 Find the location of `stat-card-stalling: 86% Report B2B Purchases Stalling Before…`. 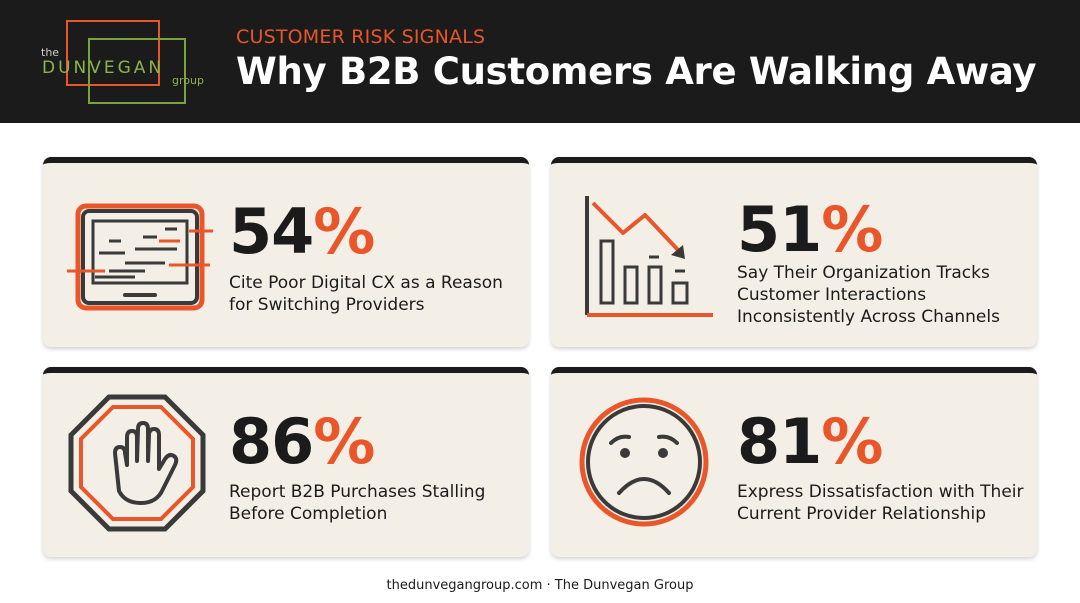

stat-card-stalling: 86% Report B2B Purchases Stalling Before… is located at coordinates (286, 462).